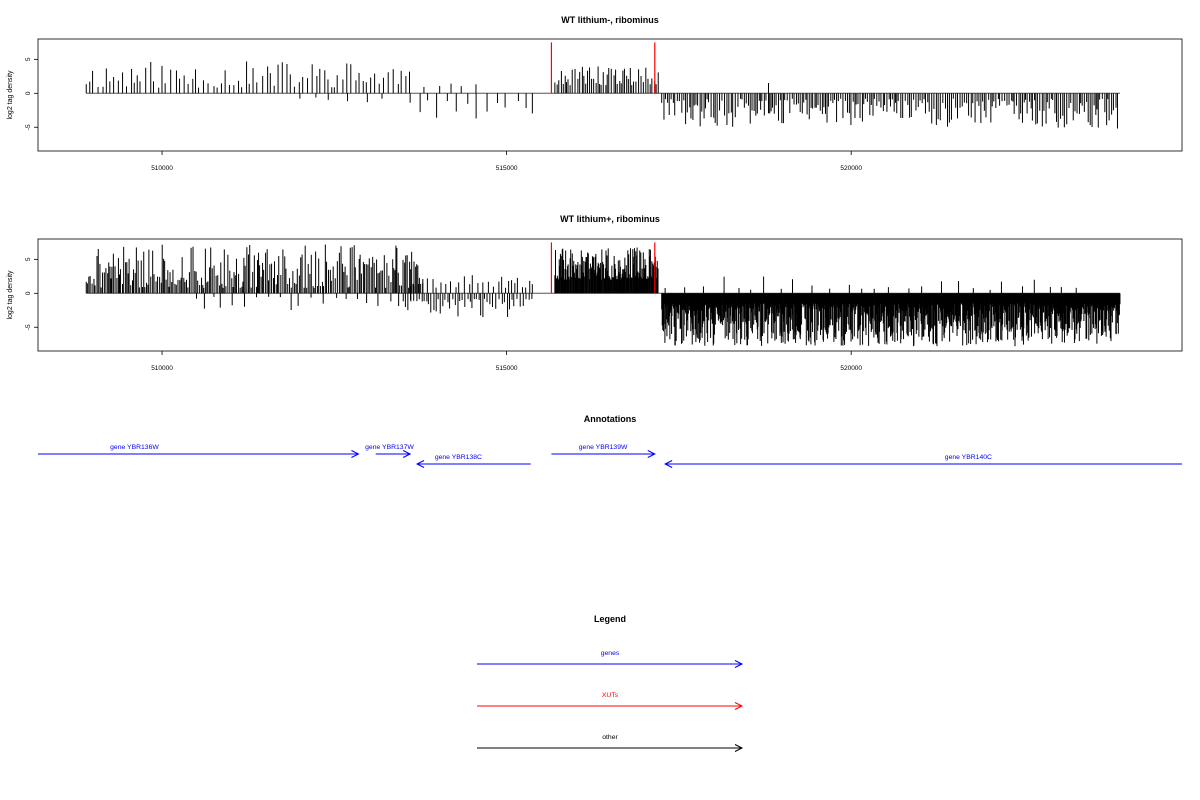  I want to click on gene-label: gene YBR140C, so click(968, 457).